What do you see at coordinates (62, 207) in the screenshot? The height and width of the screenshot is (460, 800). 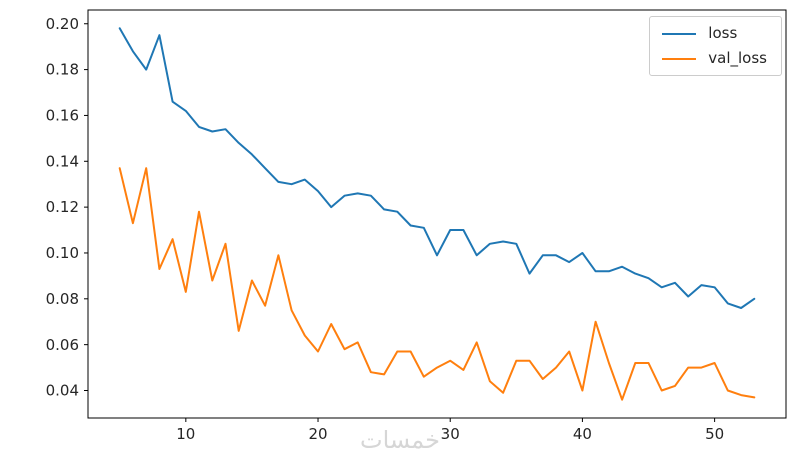 I see `y-tick-label: 0.12` at bounding box center [62, 207].